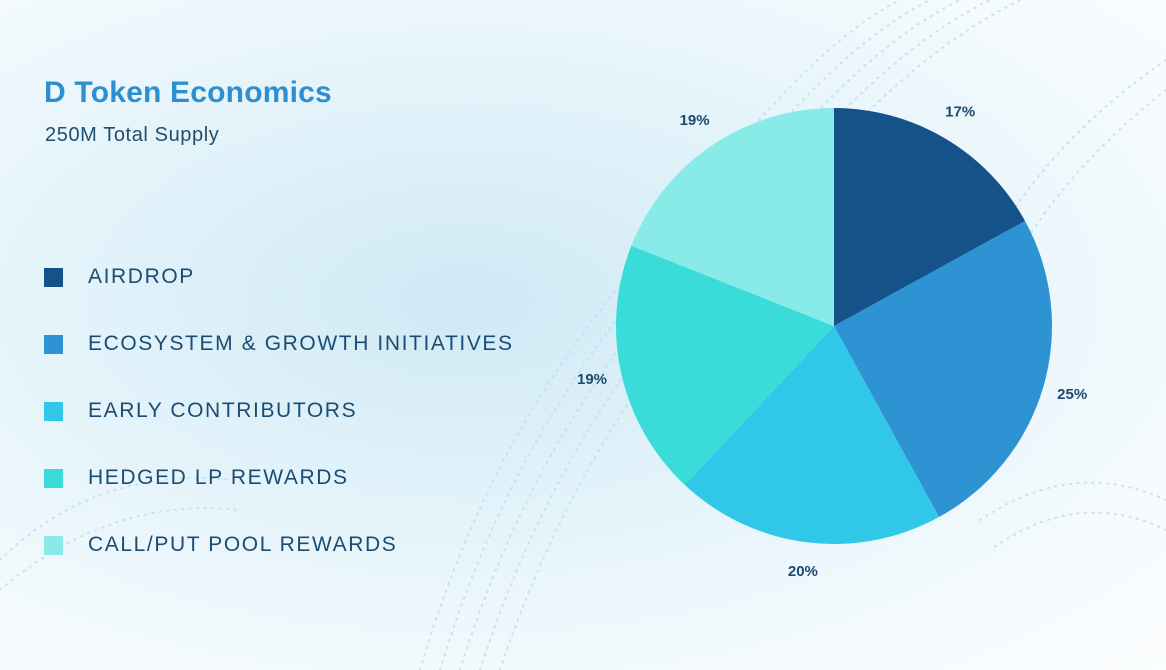 This screenshot has height=670, width=1166. I want to click on legend-item-early-contributors: EARLY CONTRIBUTORS, so click(279, 411).